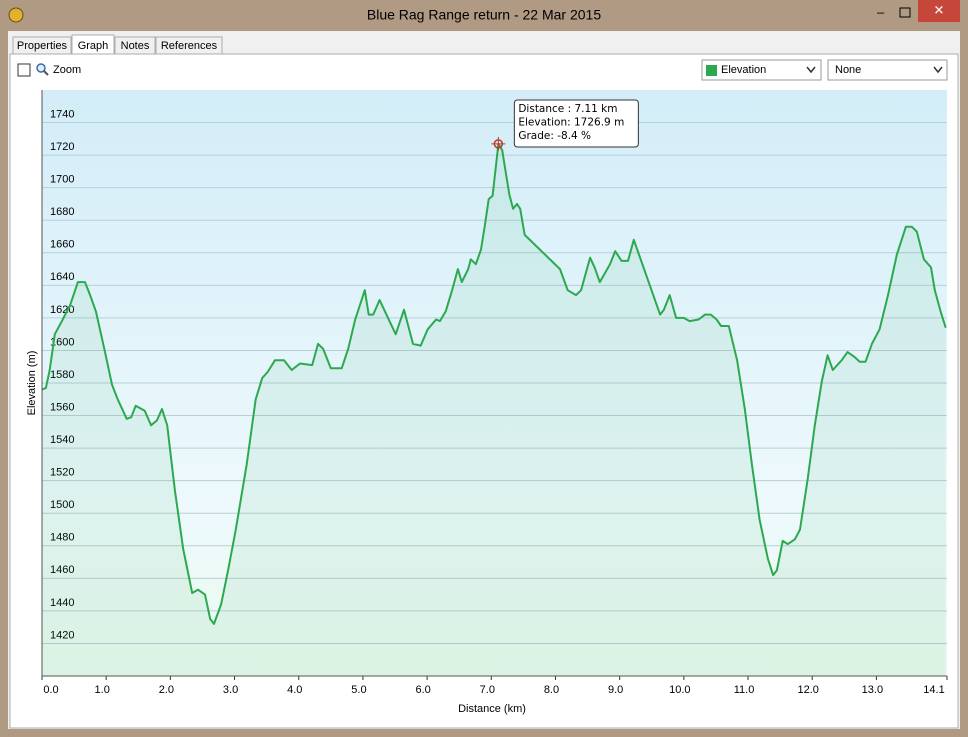  What do you see at coordinates (102, 690) in the screenshot?
I see `x-tick-label: 1.0` at bounding box center [102, 690].